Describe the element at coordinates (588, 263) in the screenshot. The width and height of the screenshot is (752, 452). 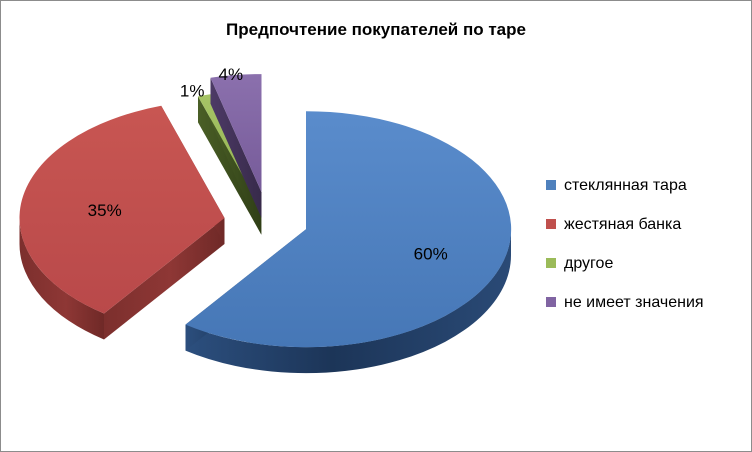
I see `legend-entry-2: другое` at that location.